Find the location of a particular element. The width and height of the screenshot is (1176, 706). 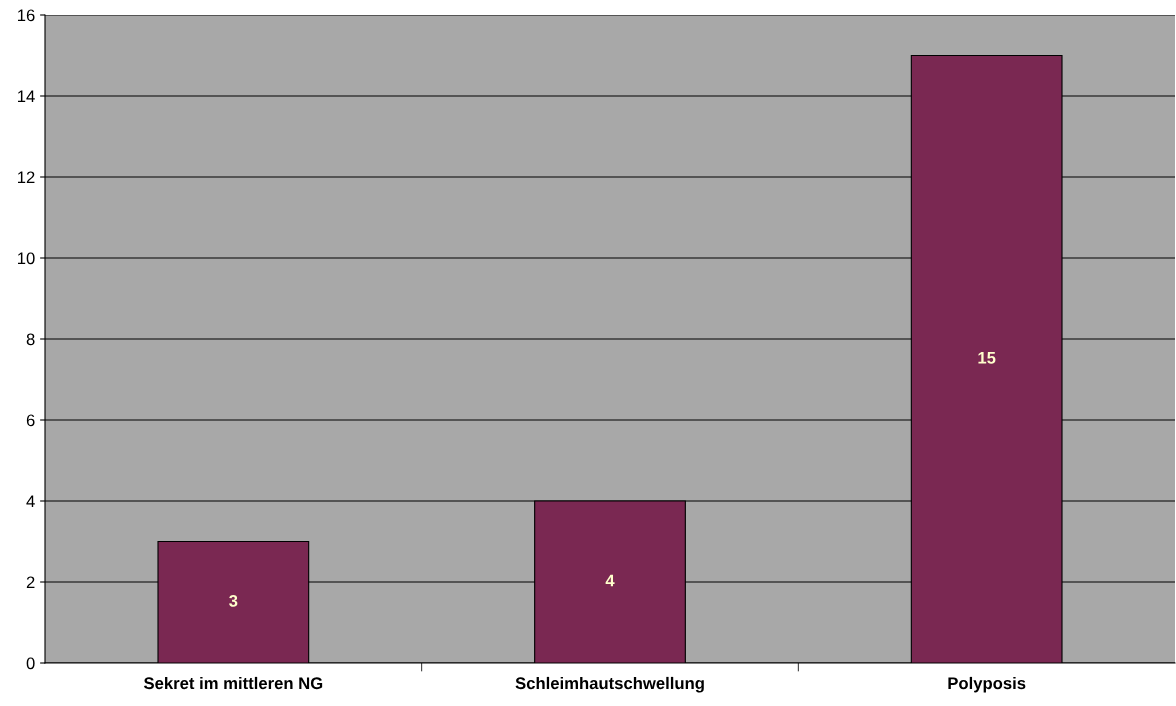

y-tick-label: 0 is located at coordinates (30, 663).